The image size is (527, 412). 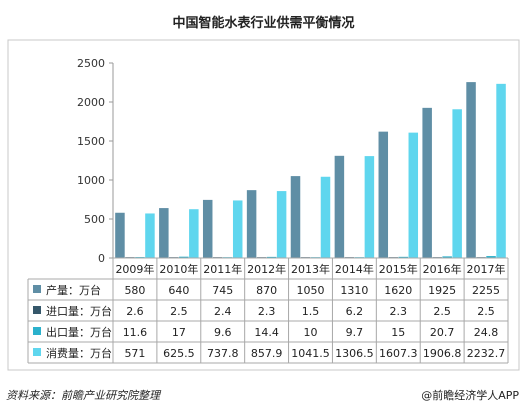 I want to click on x-category-label: 2014年, so click(x=354, y=269).